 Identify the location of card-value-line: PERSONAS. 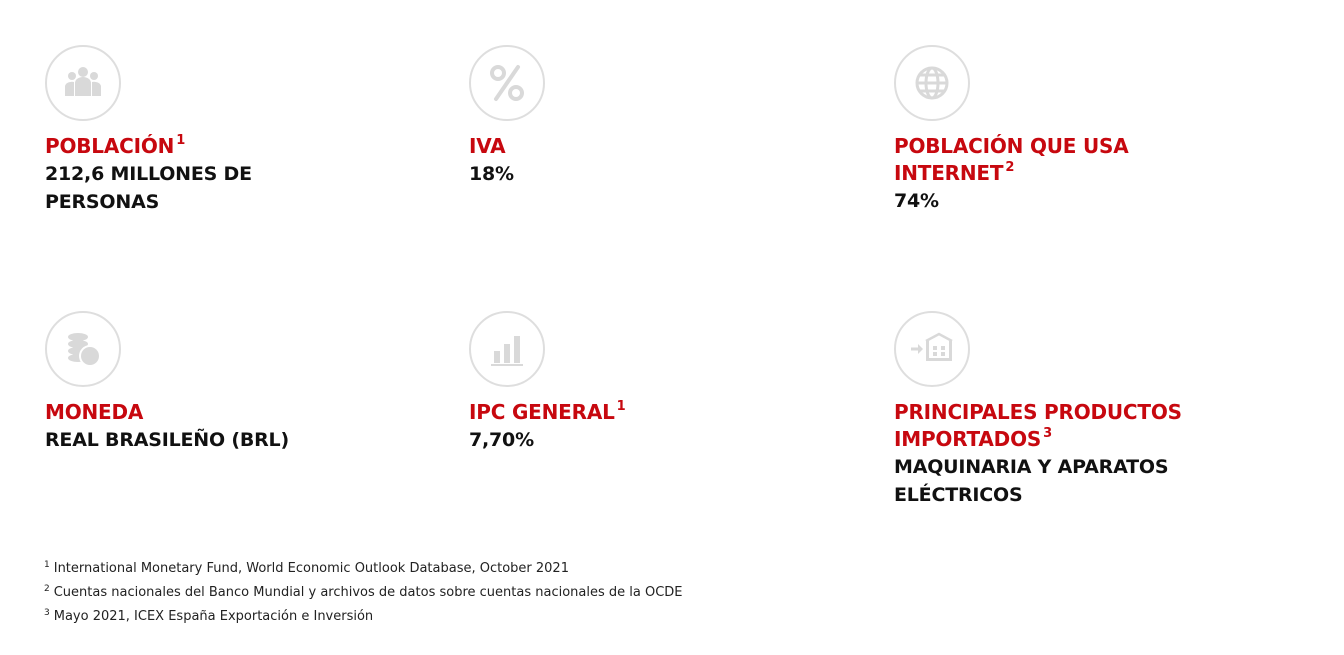
(102, 202).